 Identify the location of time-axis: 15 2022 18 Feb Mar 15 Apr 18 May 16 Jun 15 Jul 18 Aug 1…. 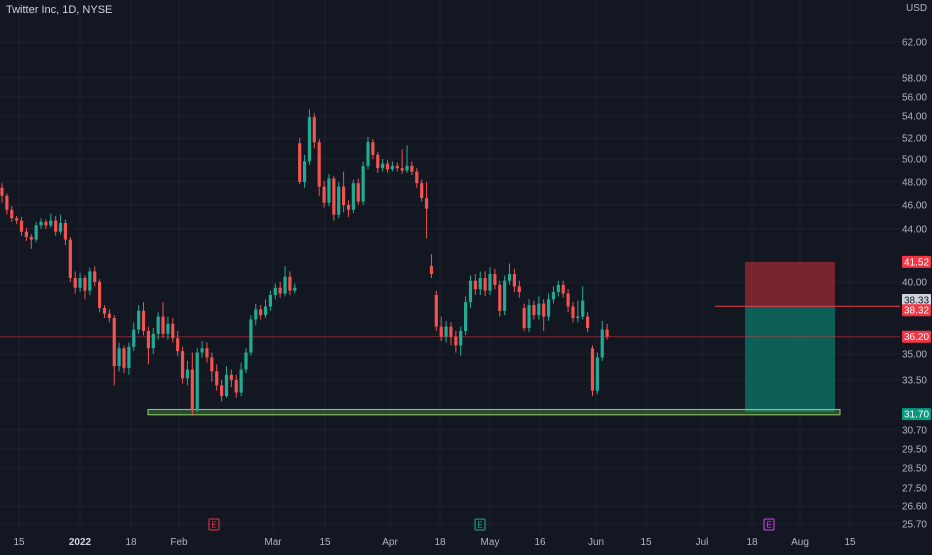
(434, 542).